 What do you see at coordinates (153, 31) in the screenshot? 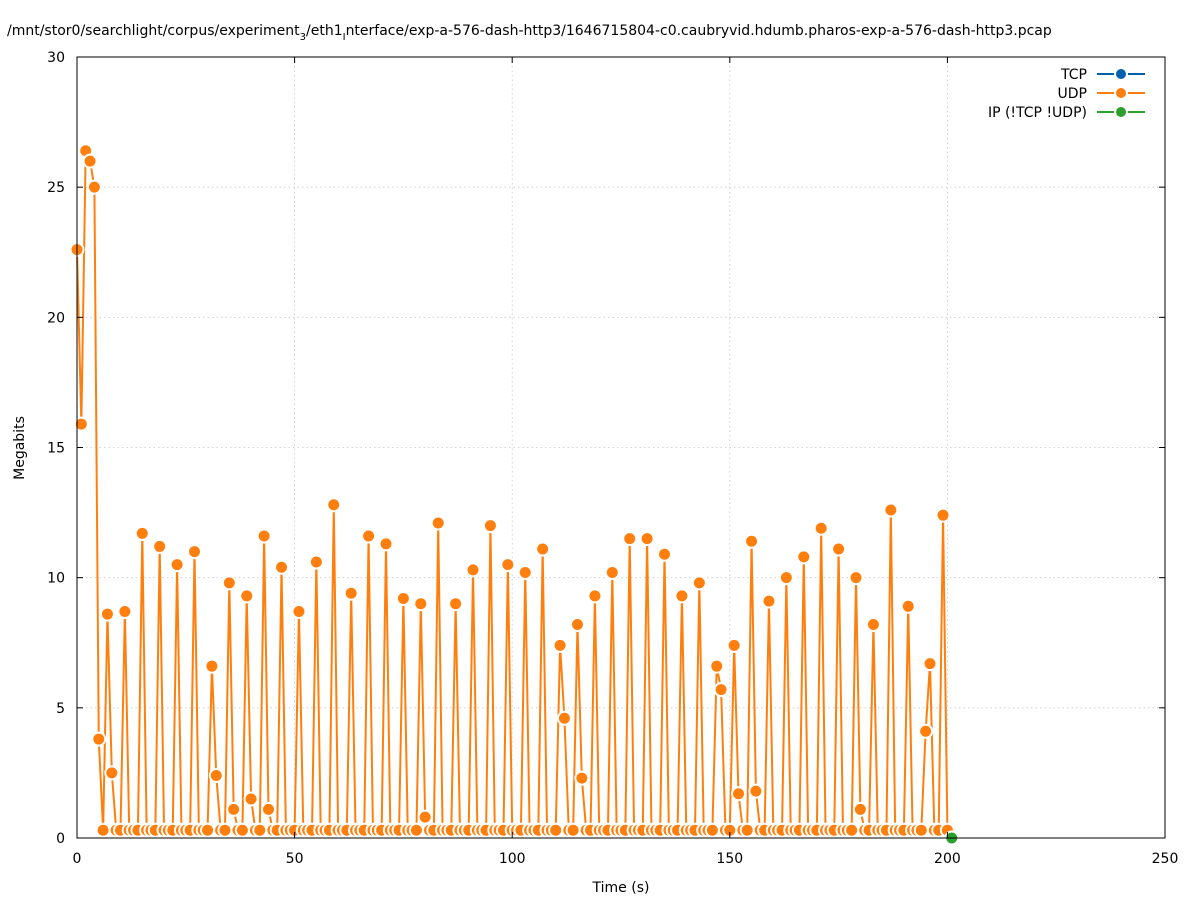
I see `chart-title-part-1: /mnt/stor0/searchlight/corpus/experiment` at bounding box center [153, 31].